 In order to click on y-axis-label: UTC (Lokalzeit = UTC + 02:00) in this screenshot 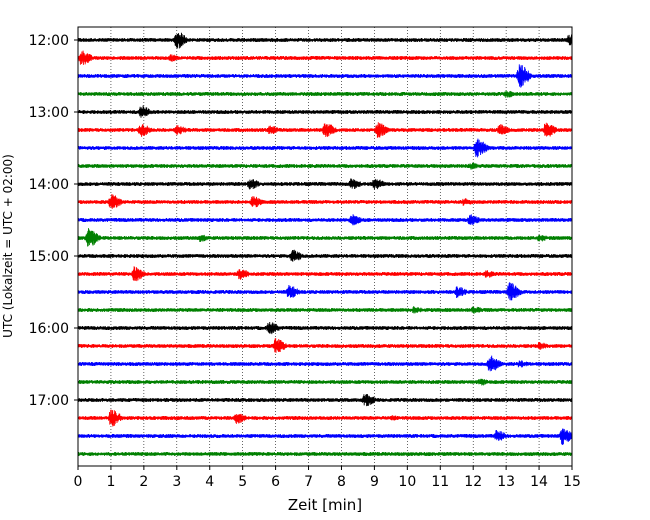, I will do `click(8, 246)`.